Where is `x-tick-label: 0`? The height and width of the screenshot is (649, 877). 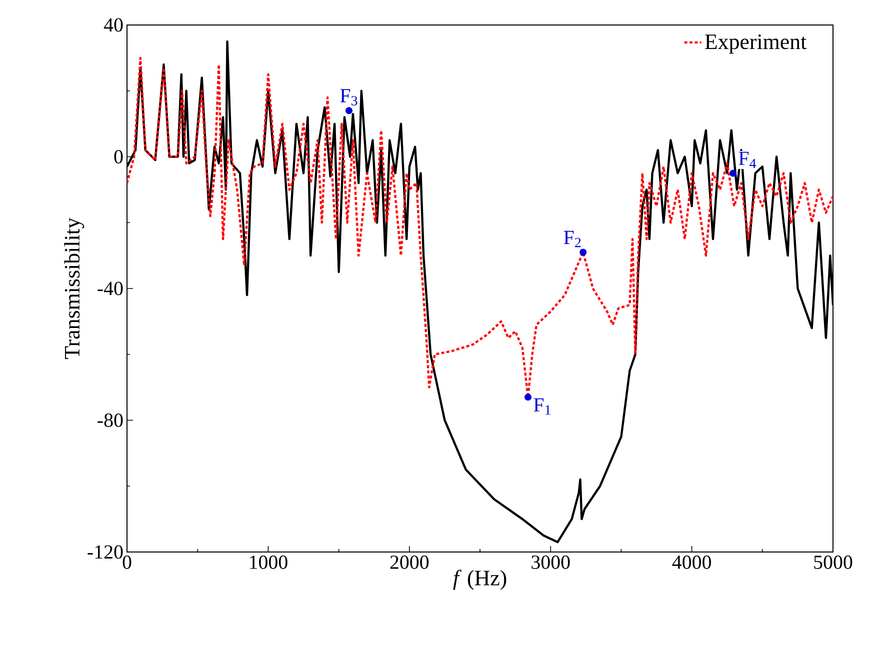 x-tick-label: 0 is located at coordinates (127, 562).